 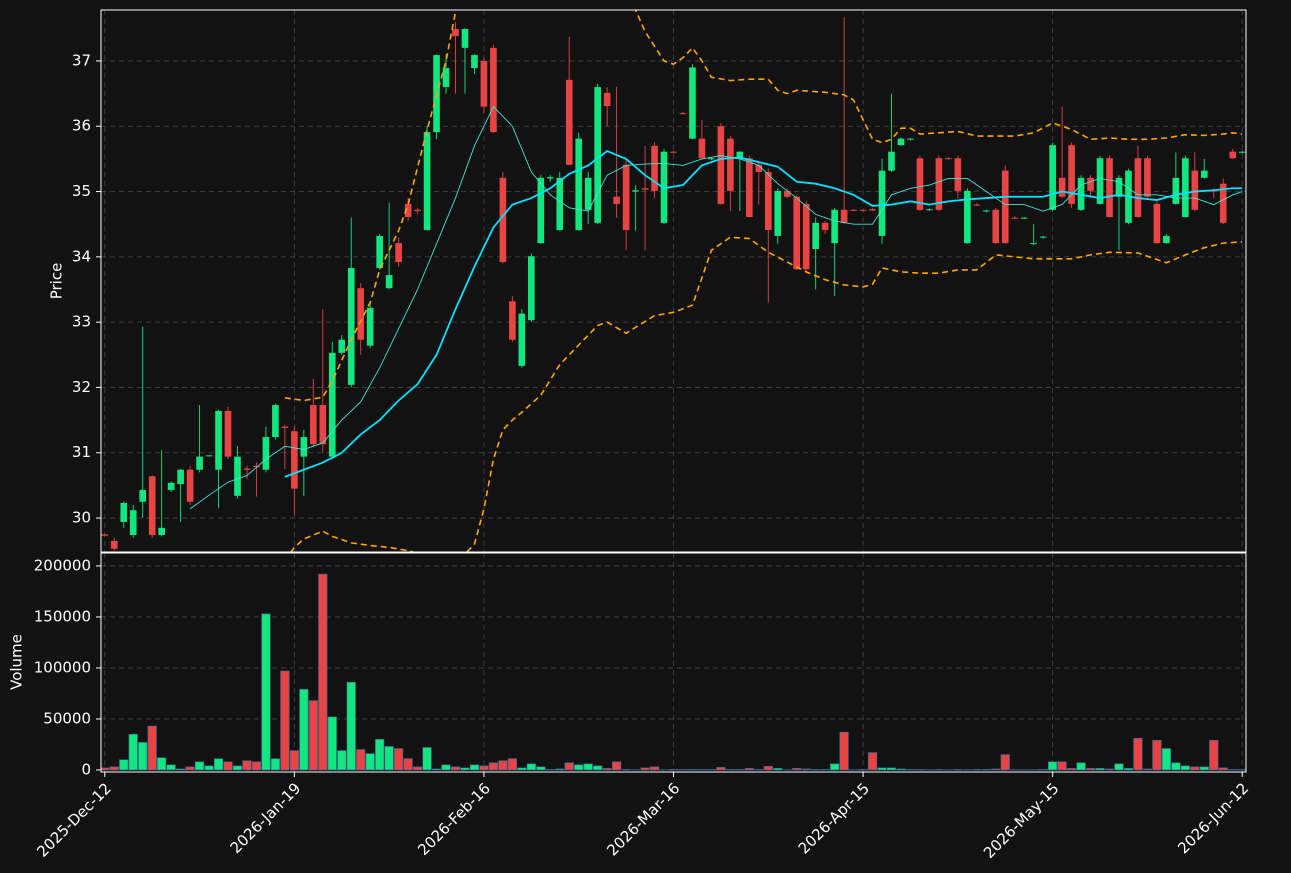 I want to click on y-tick-label: 33, so click(x=81, y=322).